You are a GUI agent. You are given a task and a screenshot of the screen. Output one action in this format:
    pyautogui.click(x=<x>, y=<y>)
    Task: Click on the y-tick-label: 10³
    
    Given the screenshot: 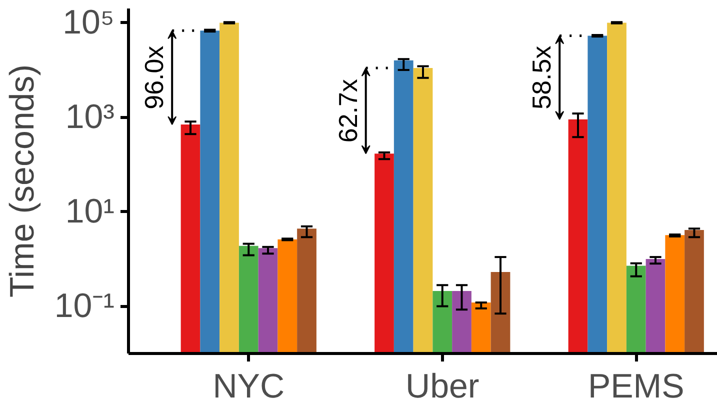 What is the action you would take?
    pyautogui.click(x=89, y=117)
    